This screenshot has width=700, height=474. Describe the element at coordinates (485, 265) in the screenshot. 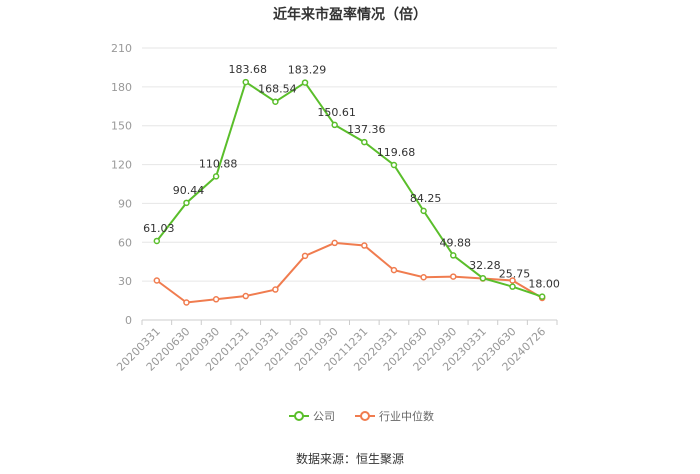

I see `data-label: 32.28` at that location.